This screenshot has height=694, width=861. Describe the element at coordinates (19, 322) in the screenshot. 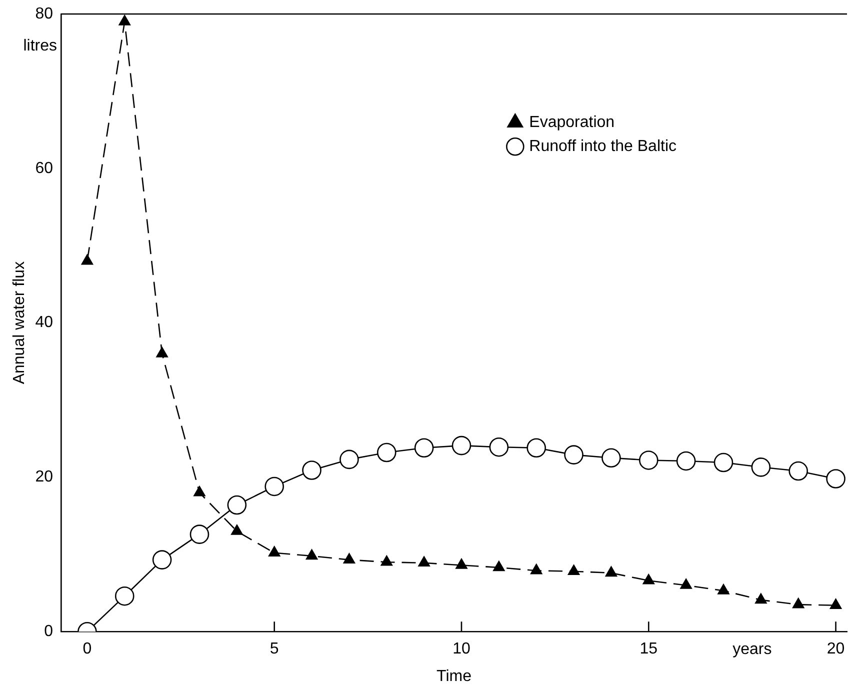

I see `y-axis-title: Annual water flux` at that location.